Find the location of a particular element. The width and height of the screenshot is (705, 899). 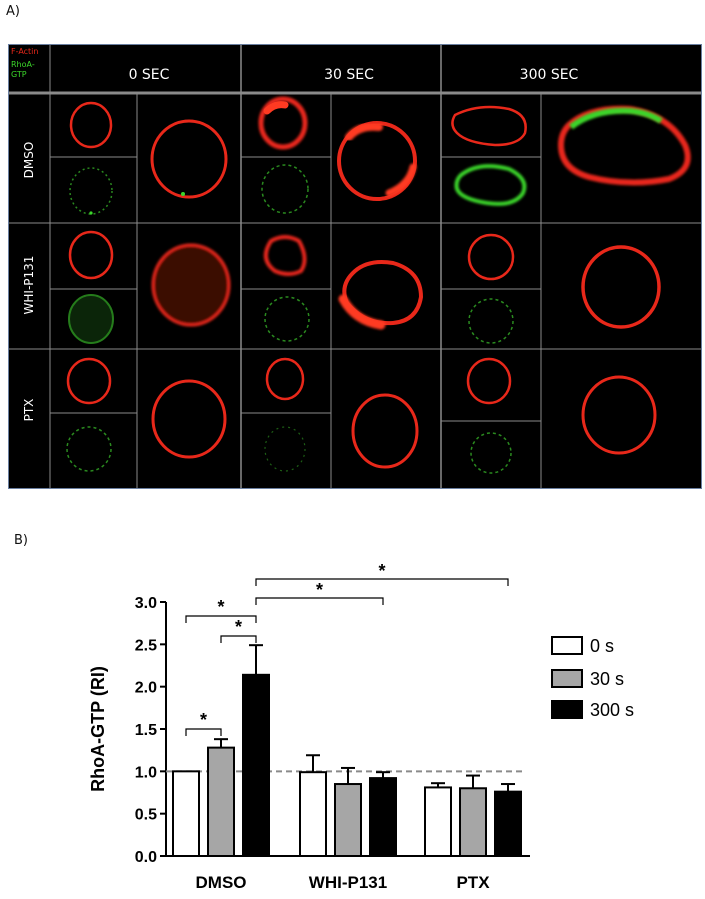

legend-label-1: 30 s is located at coordinates (607, 679).